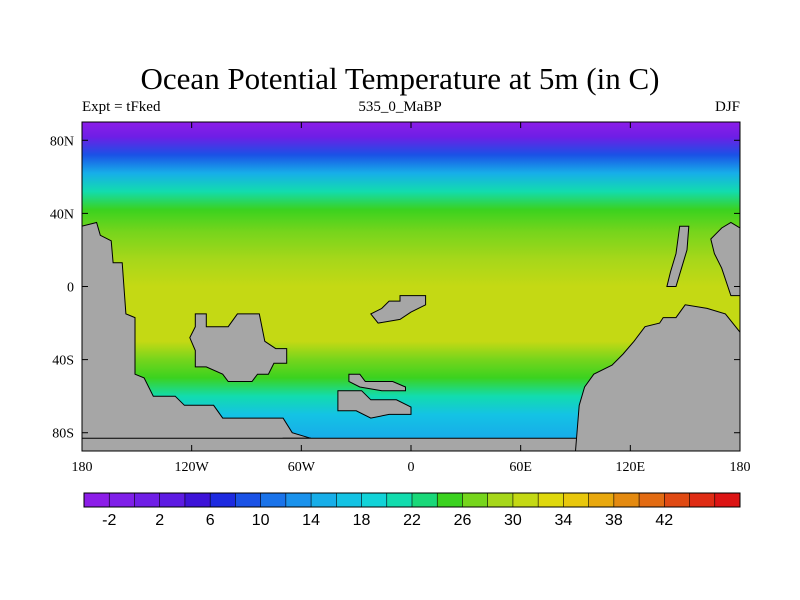 This screenshot has width=800, height=600. I want to click on colorbar-label: -2, so click(109, 520).